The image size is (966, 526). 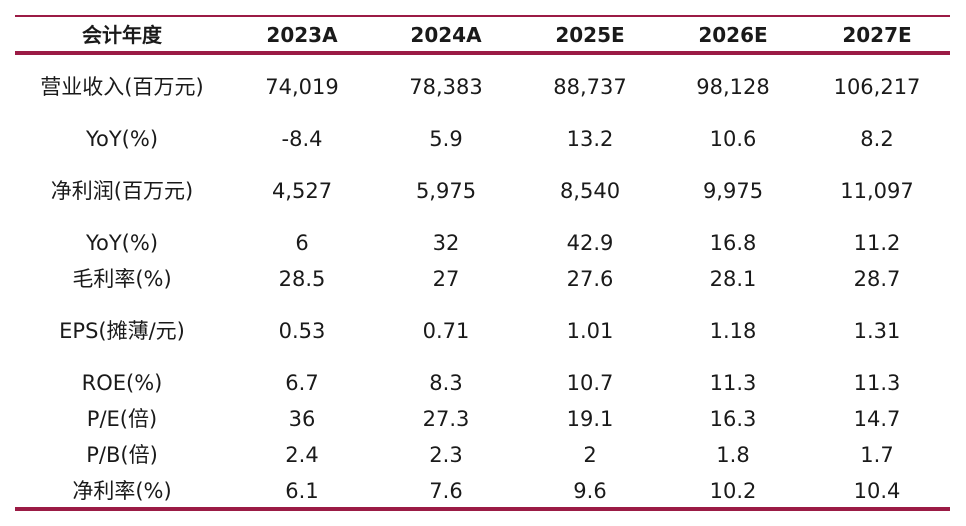 I want to click on table-row: EPS(摊薄/元) 0.53 0.71 1.01 1.18 1.31, so click(x=483, y=331).